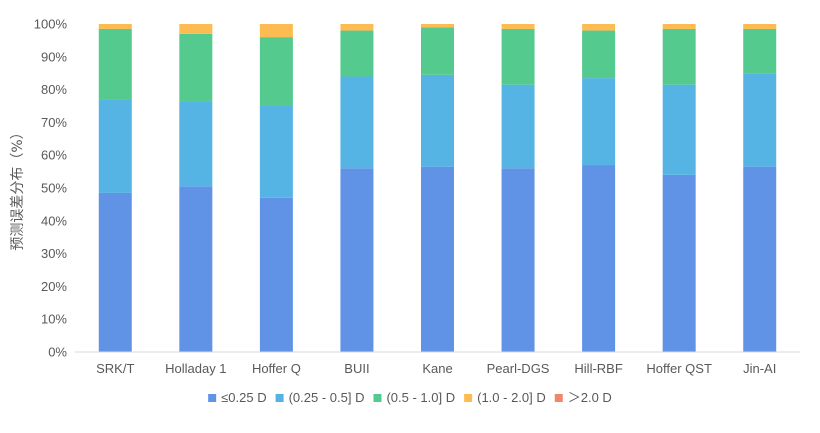  I want to click on x-tick-label: Pearl-DGS, so click(518, 368).